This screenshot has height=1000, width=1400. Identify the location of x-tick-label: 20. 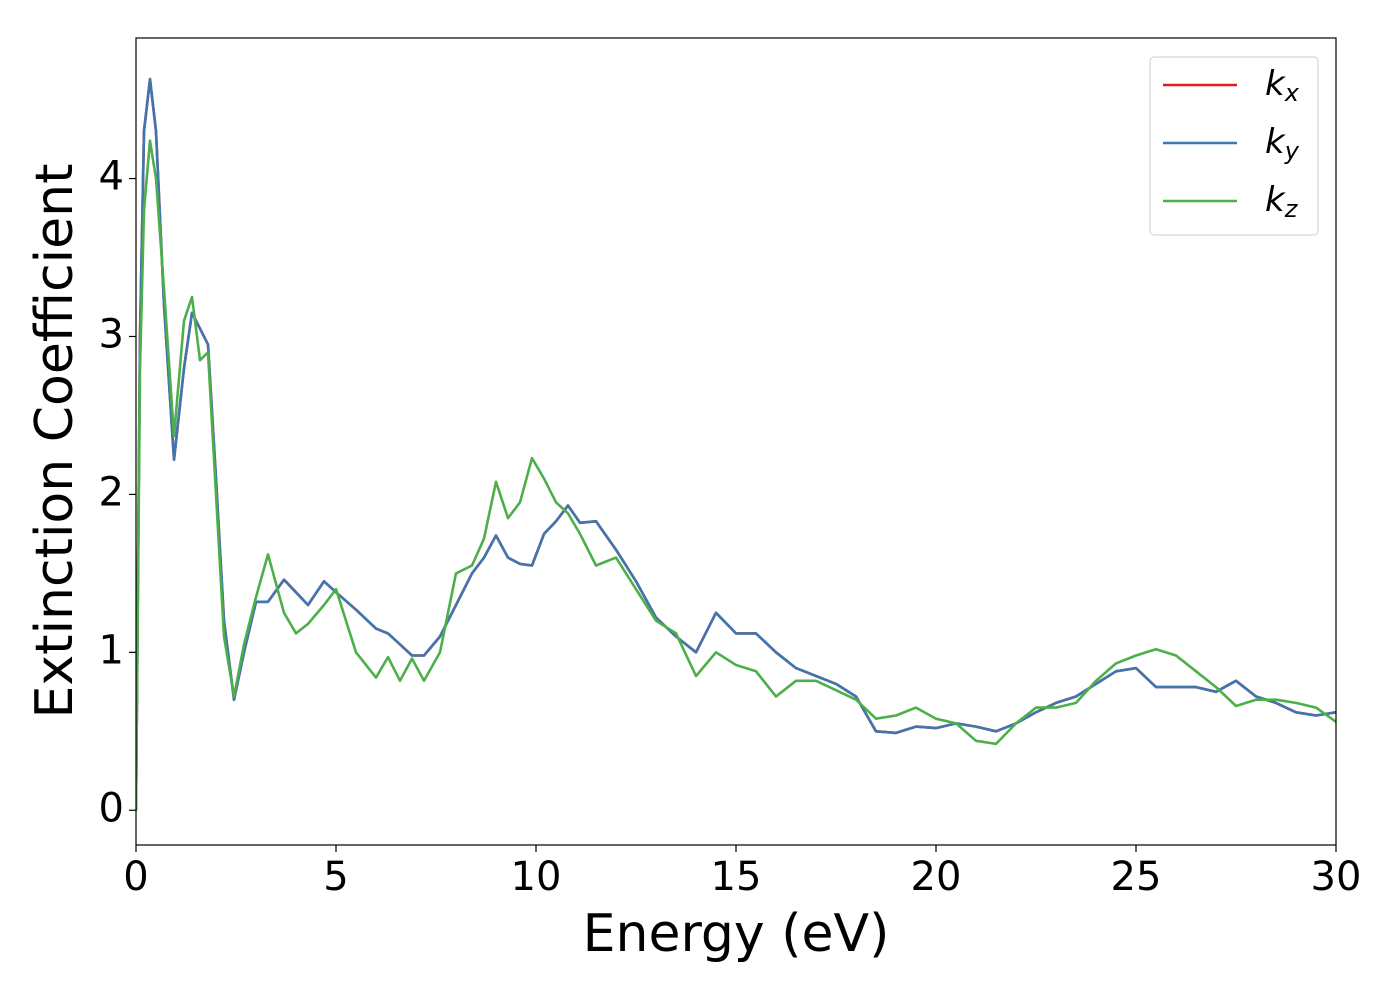
(936, 877).